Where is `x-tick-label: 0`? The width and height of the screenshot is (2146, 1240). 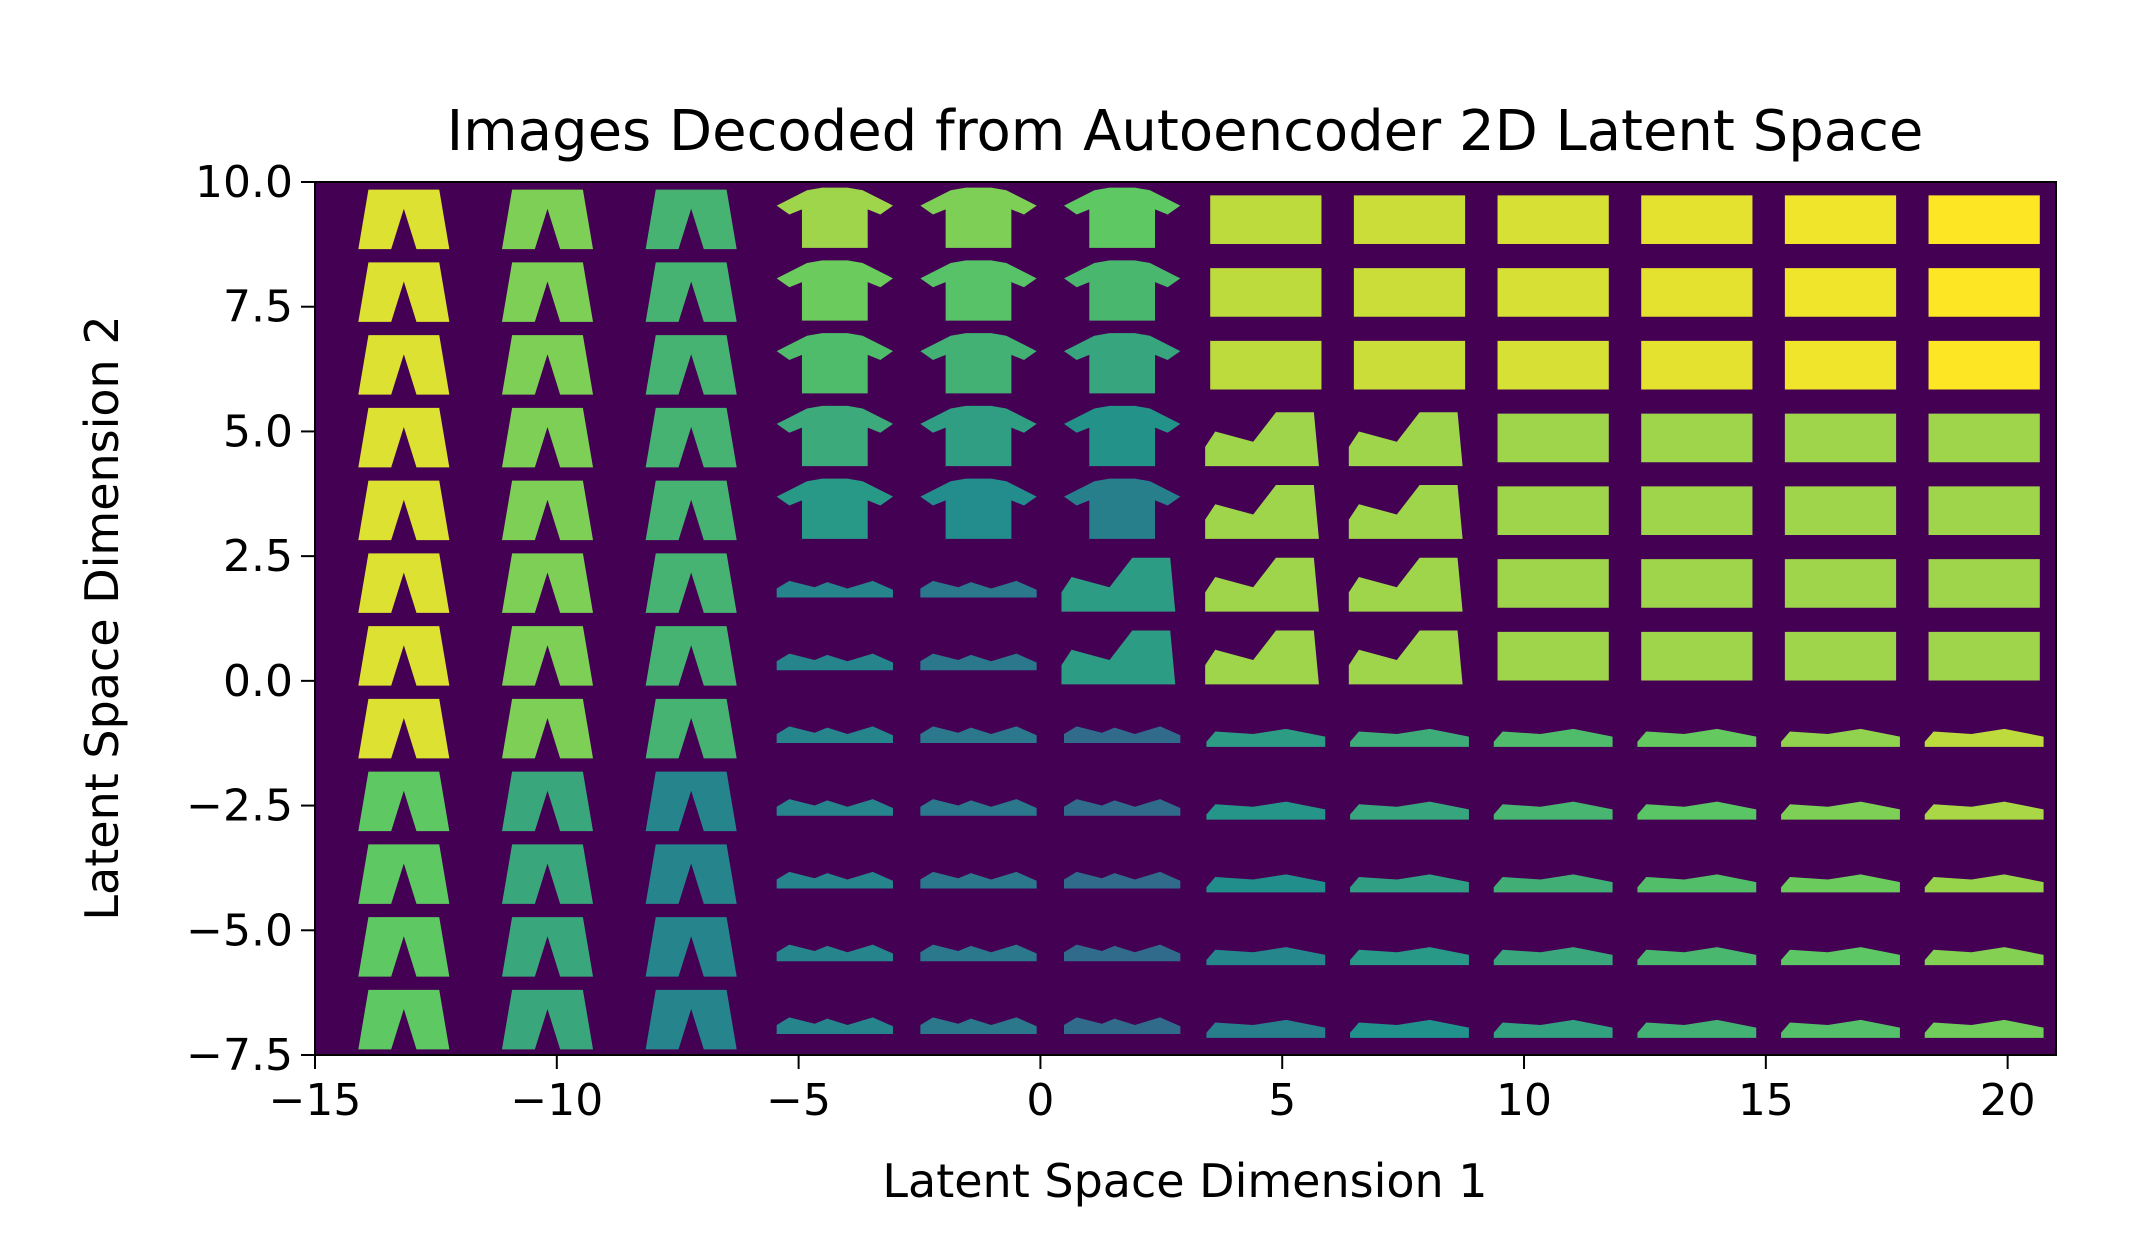 x-tick-label: 0 is located at coordinates (1040, 1100).